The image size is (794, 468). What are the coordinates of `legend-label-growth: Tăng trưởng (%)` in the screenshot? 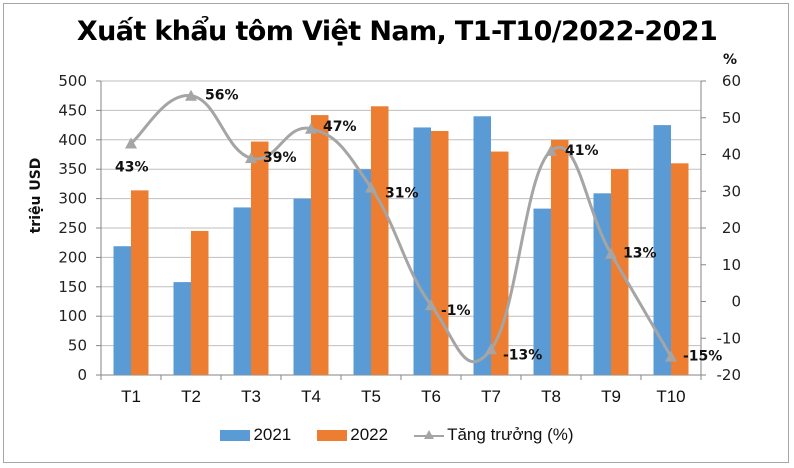 It's located at (510, 434).